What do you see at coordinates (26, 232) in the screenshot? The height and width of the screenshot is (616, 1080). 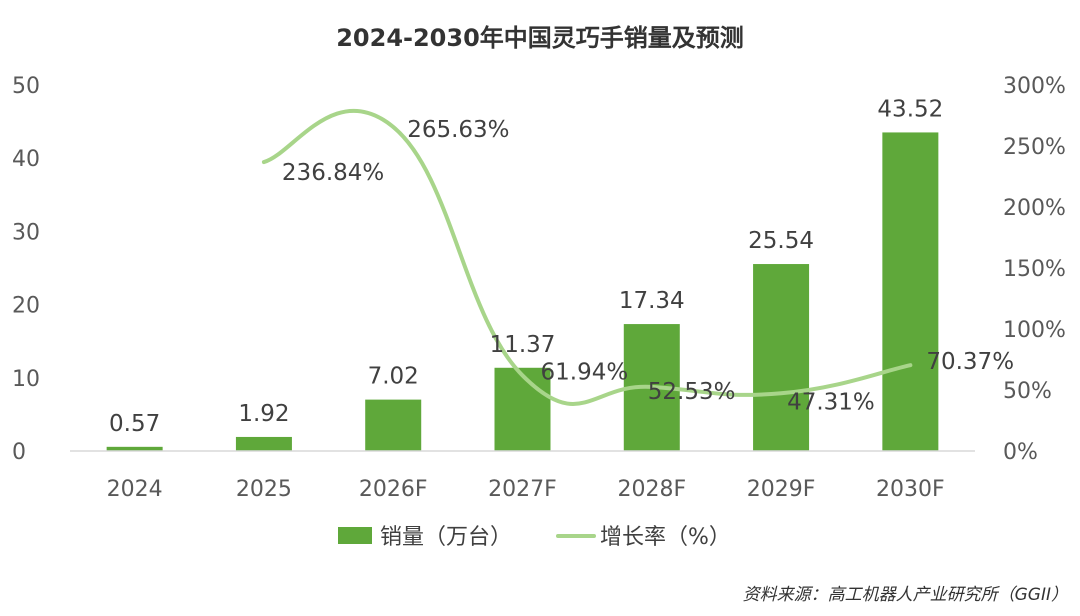 I see `left-axis-tick-label: 30` at bounding box center [26, 232].